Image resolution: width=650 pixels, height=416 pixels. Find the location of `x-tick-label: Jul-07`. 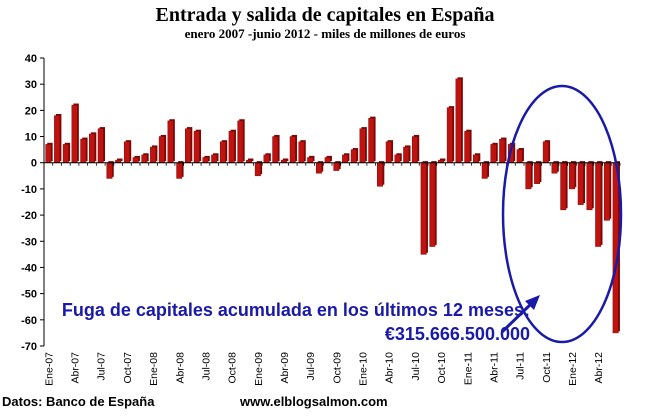

x-tick-label: Jul-07 is located at coordinates (102, 366).